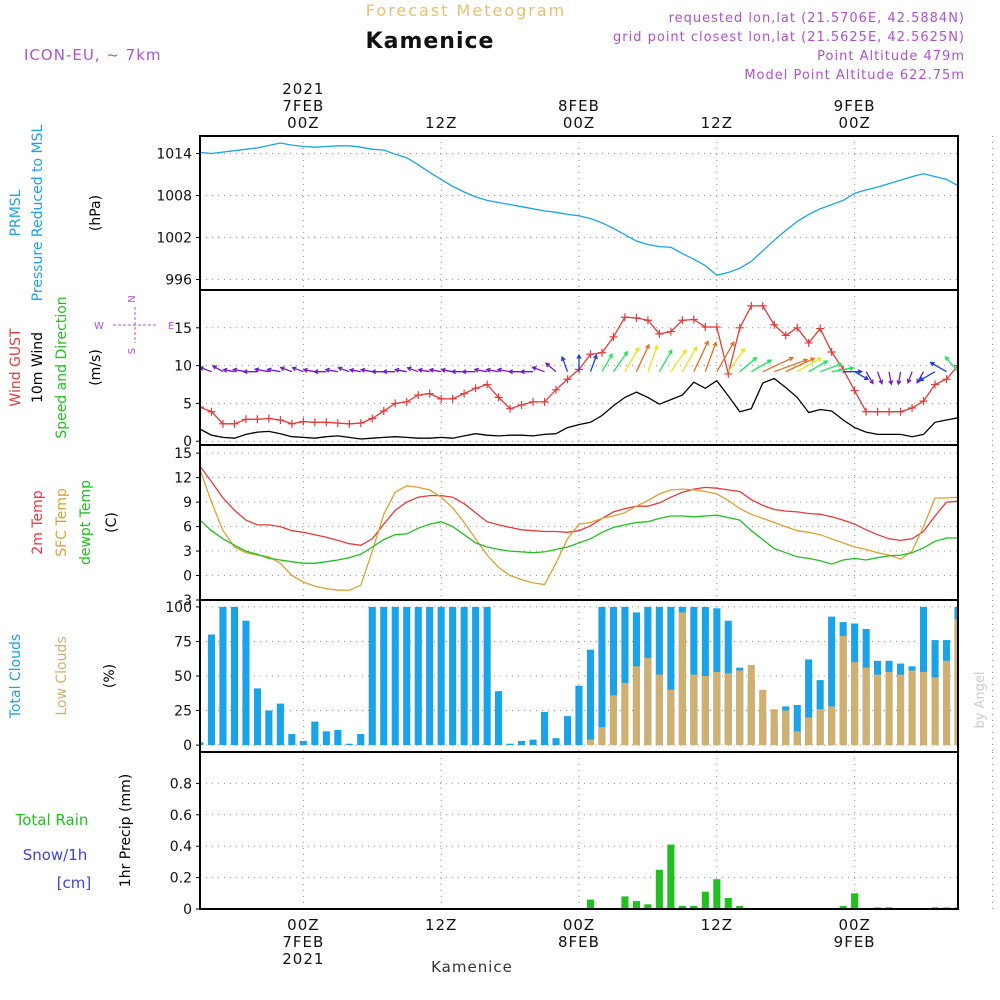  Describe the element at coordinates (62, 367) in the screenshot. I see `panel-label: Speed and Direction` at that location.